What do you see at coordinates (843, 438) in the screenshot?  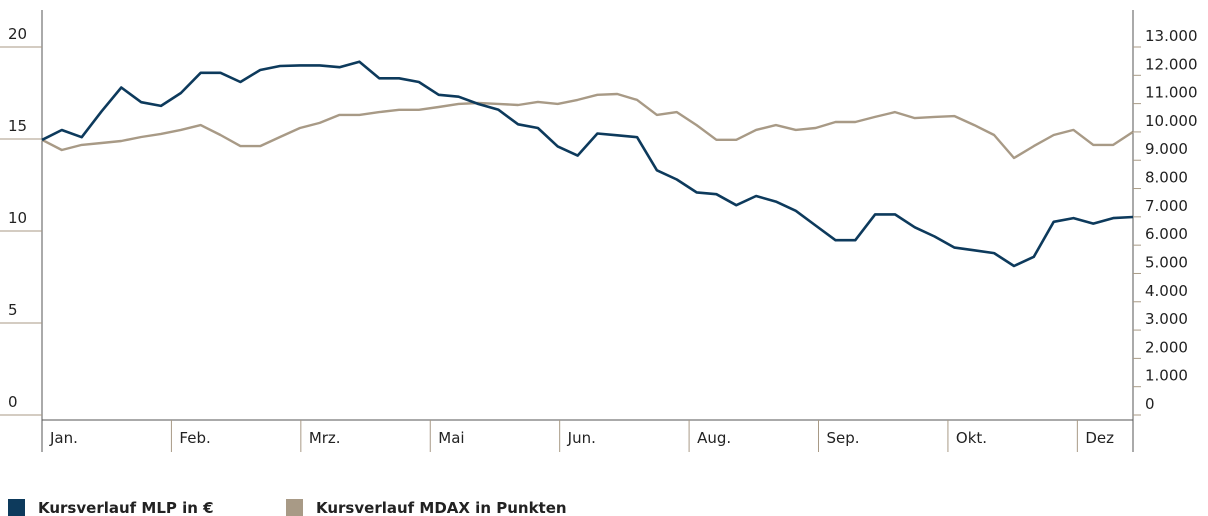 I see `x-tick-label: Sep.` at bounding box center [843, 438].